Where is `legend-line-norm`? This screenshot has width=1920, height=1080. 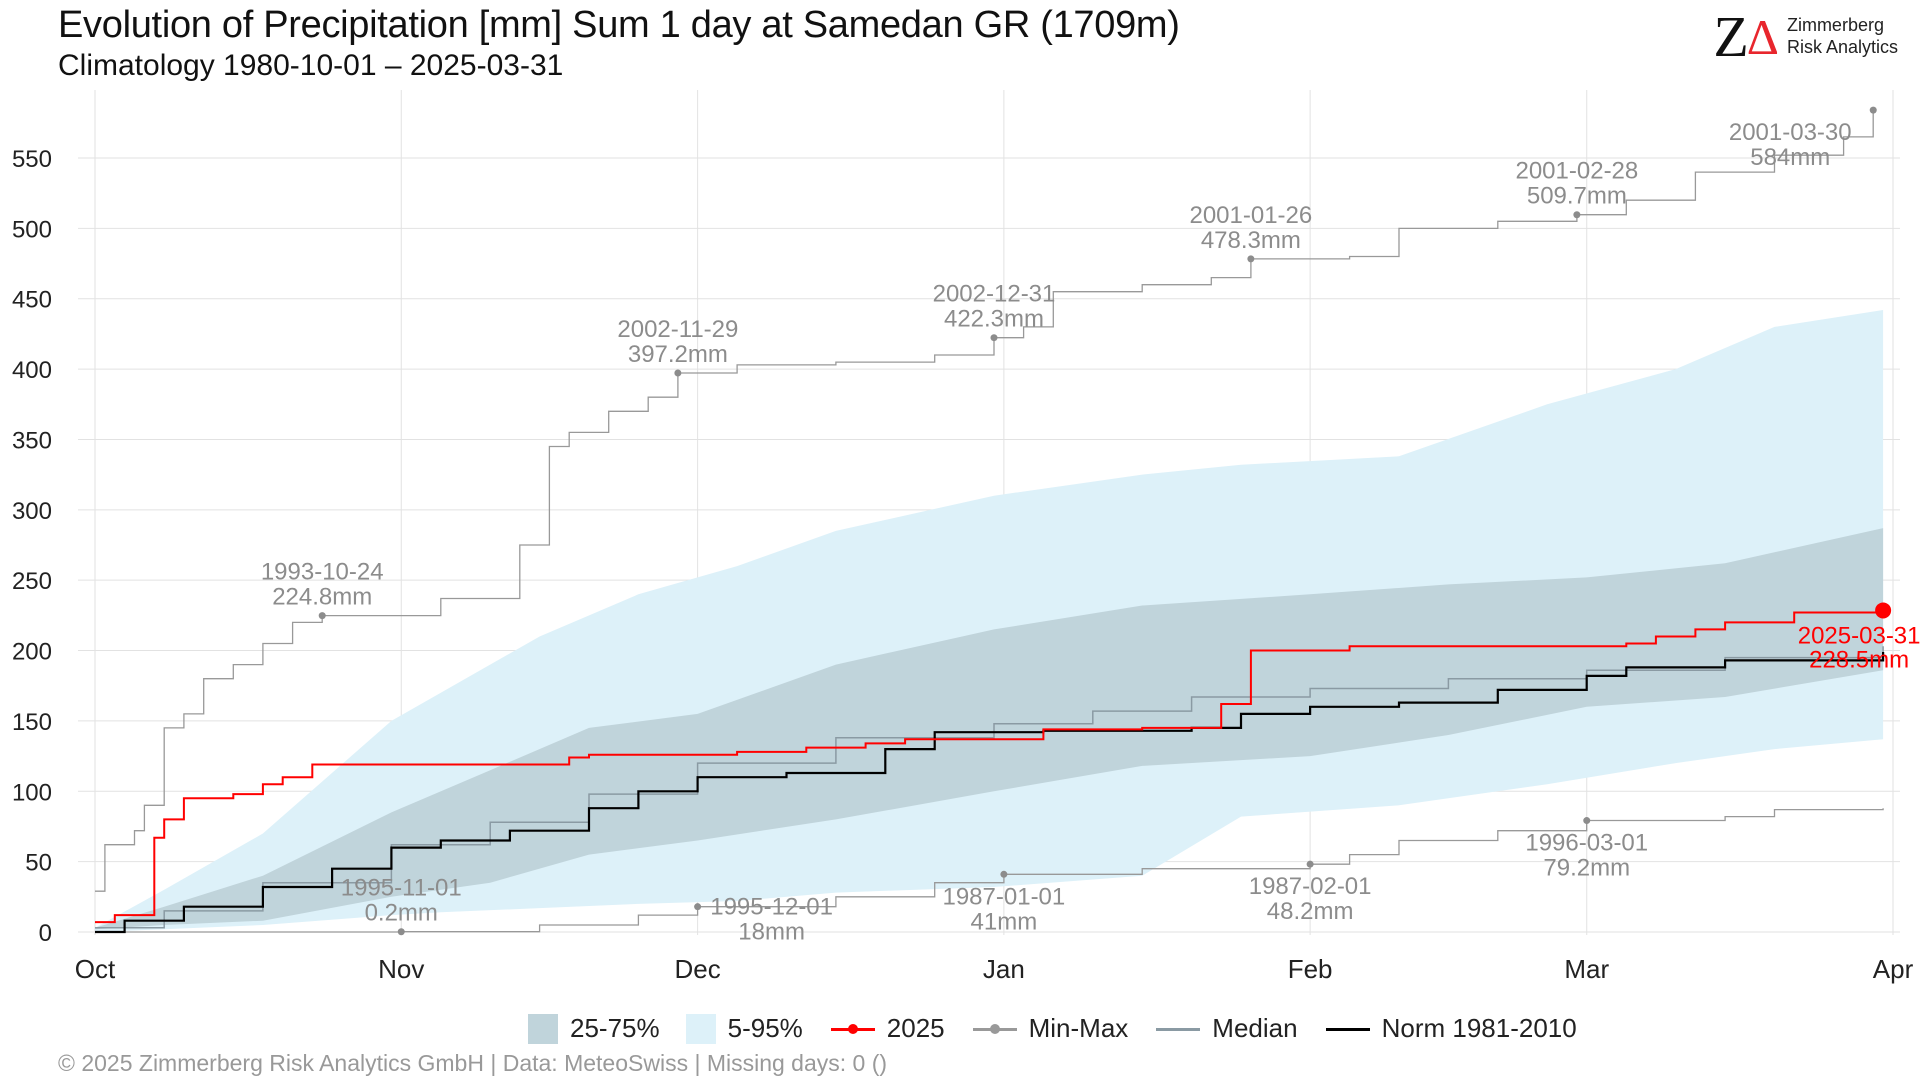
legend-line-norm is located at coordinates (1348, 1029).